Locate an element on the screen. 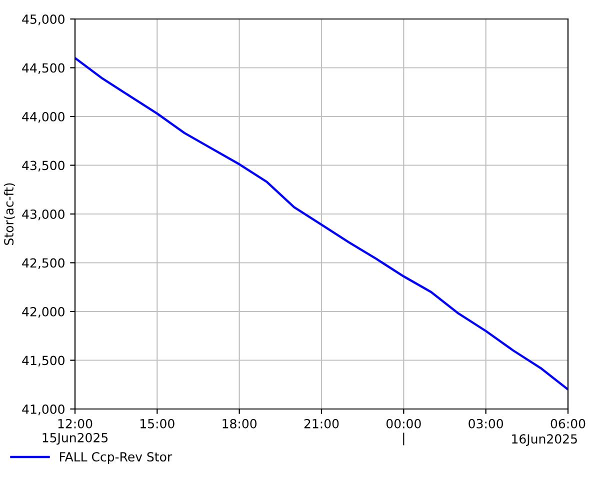  y-tick-label: 44,000 is located at coordinates (43, 117).